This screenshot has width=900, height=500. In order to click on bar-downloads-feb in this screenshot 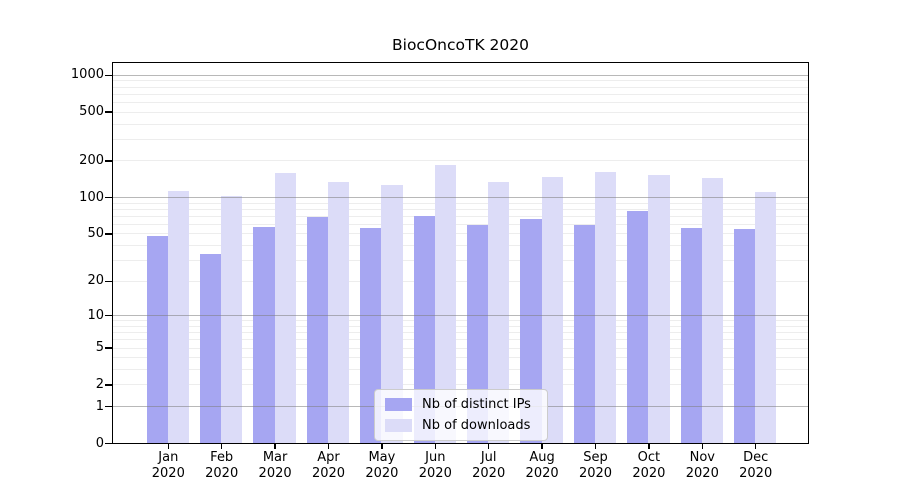, I will do `click(232, 319)`.